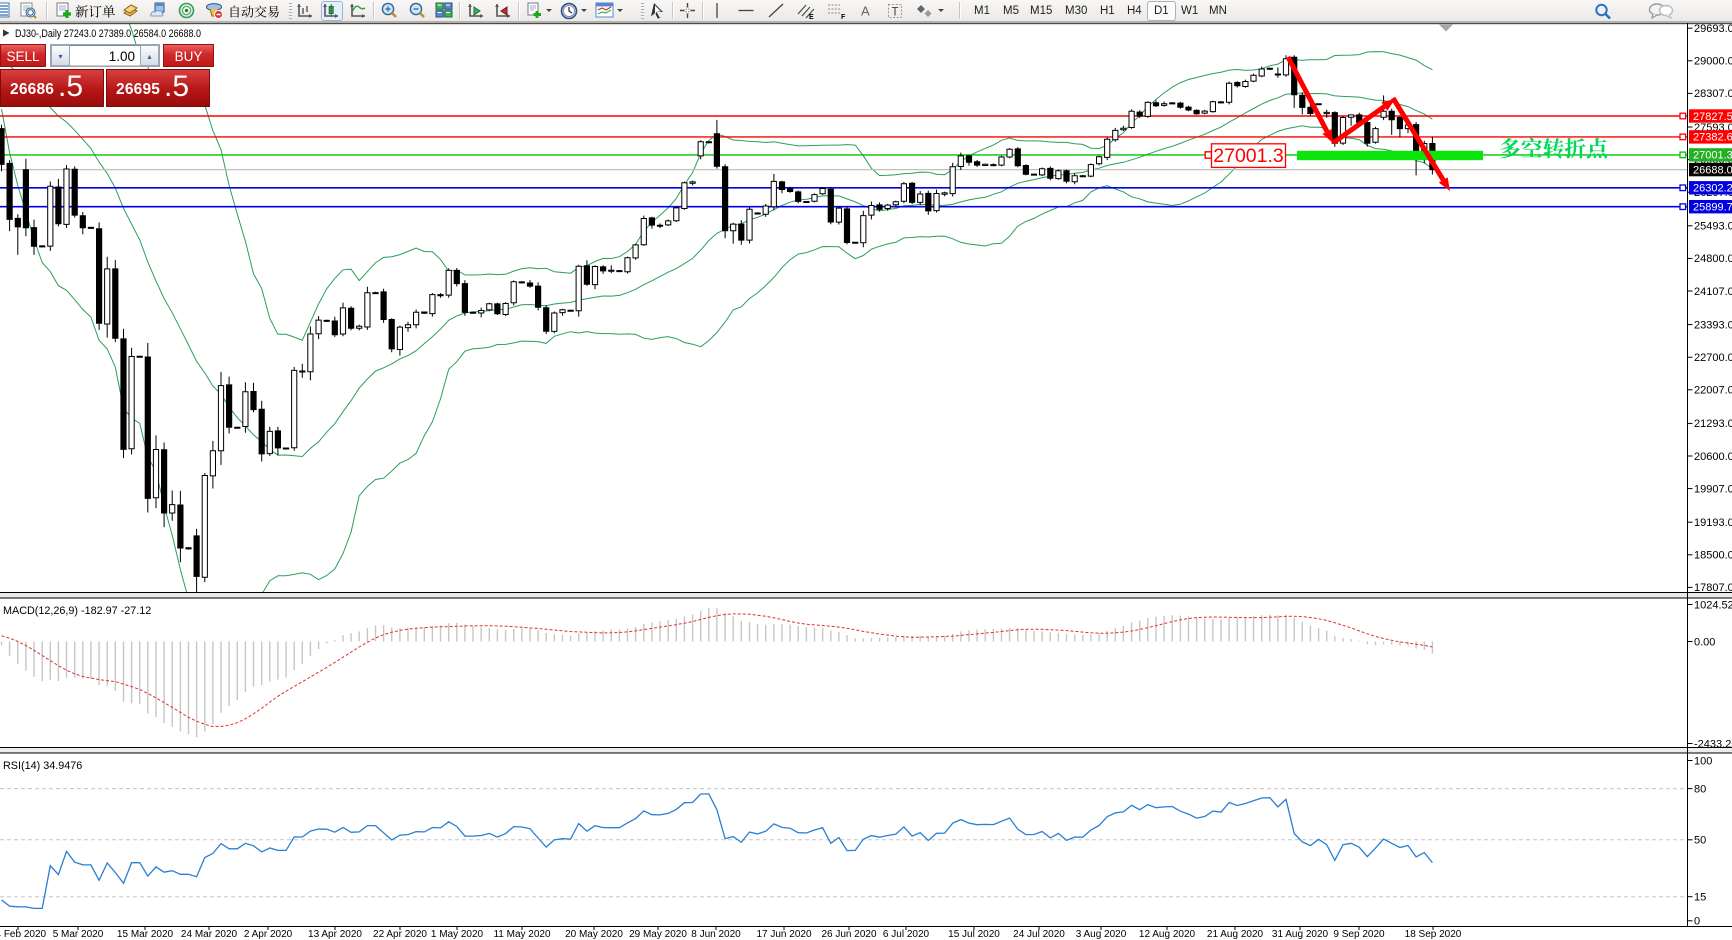  What do you see at coordinates (1713, 424) in the screenshot?
I see `svg-text: 21293.0` at bounding box center [1713, 424].